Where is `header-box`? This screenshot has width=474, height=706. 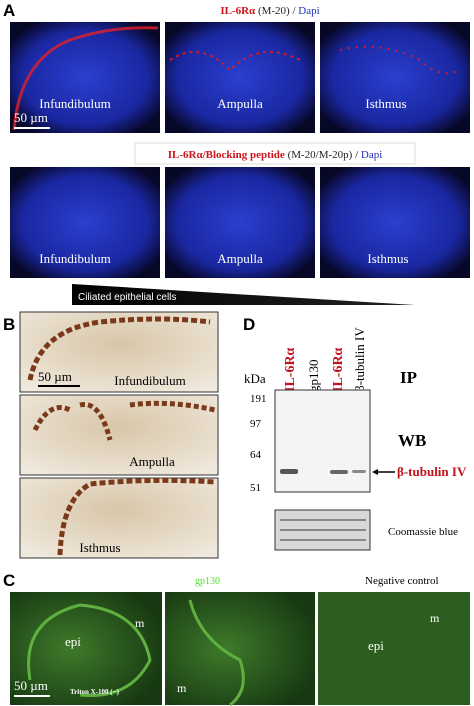
header-box is located at coordinates (275, 153).